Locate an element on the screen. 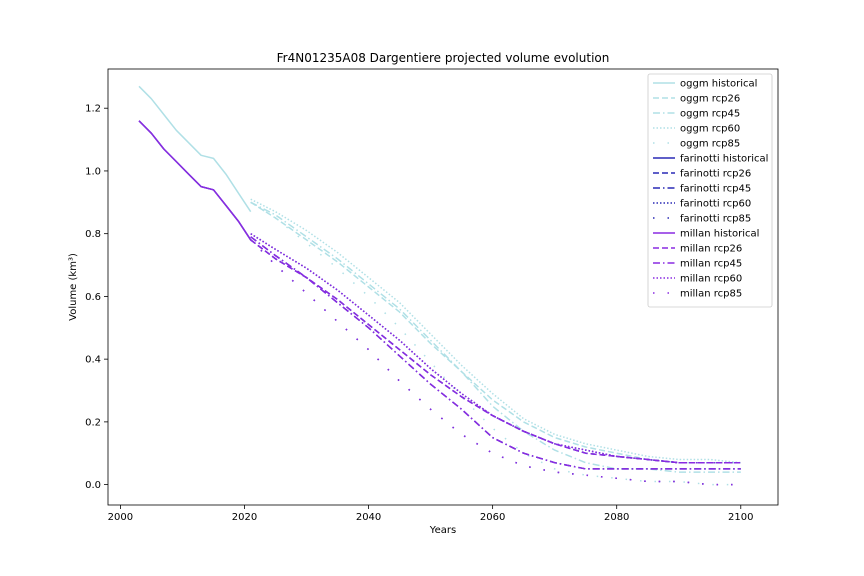 This screenshot has height=576, width=864. x-tick-label: 2100 is located at coordinates (740, 517).